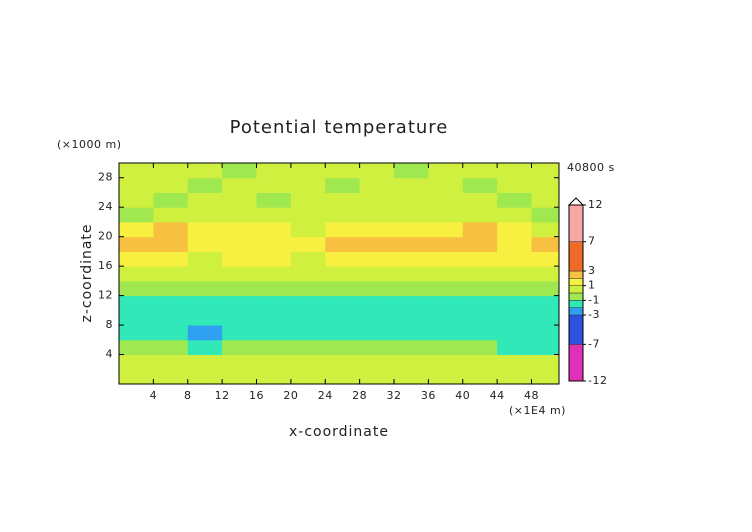  What do you see at coordinates (222, 395) in the screenshot?
I see `x-tick-label: 12` at bounding box center [222, 395].